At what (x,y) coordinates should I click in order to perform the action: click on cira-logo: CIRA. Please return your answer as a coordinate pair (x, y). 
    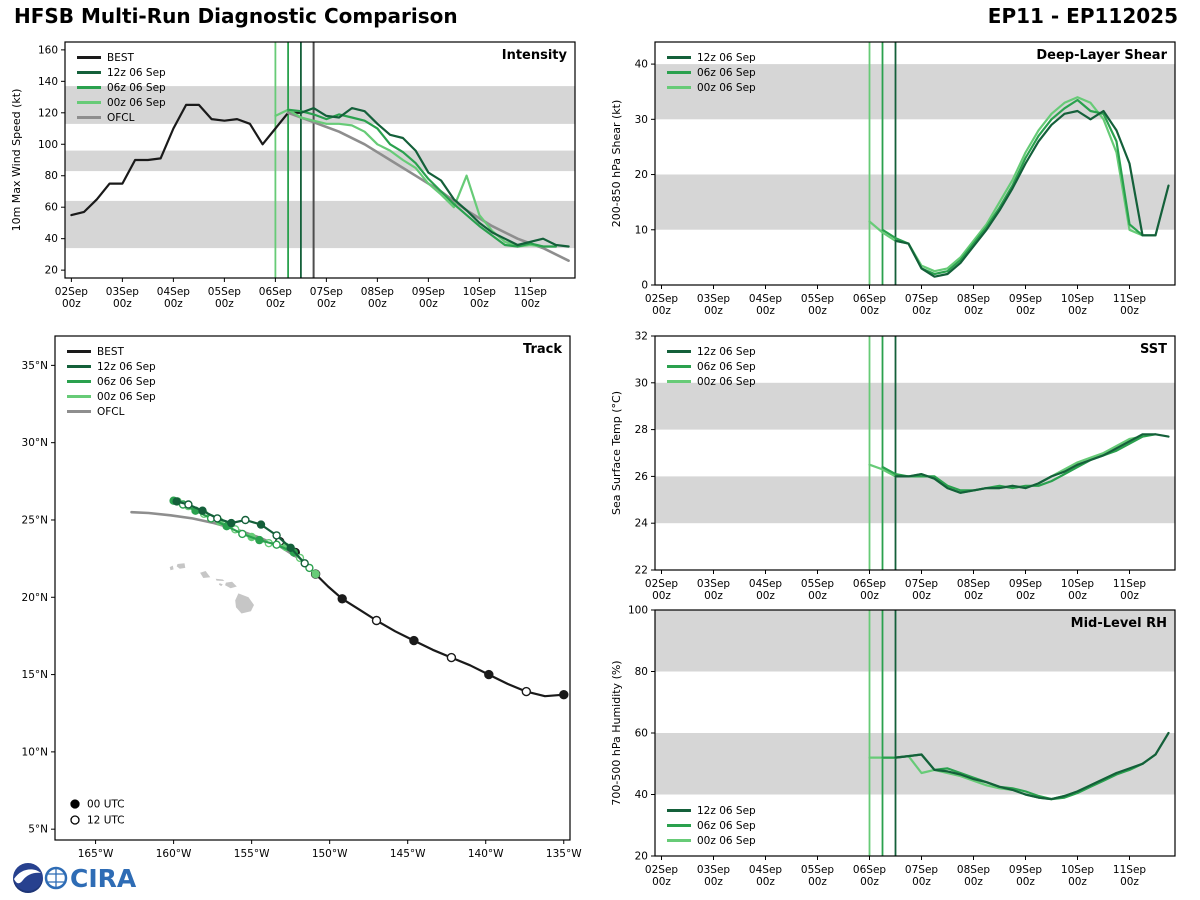
    Looking at the image, I should click on (90, 878).